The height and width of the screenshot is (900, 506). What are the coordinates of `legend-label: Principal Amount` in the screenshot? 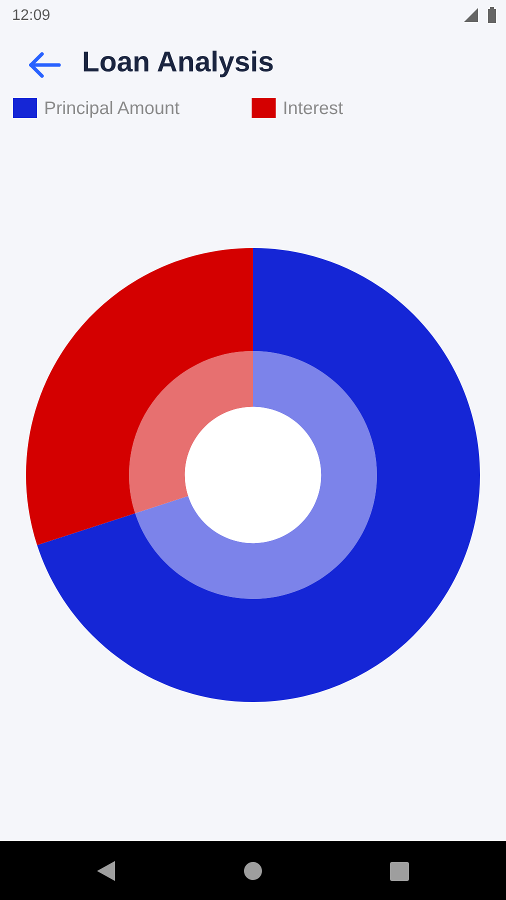 It's located at (113, 109).